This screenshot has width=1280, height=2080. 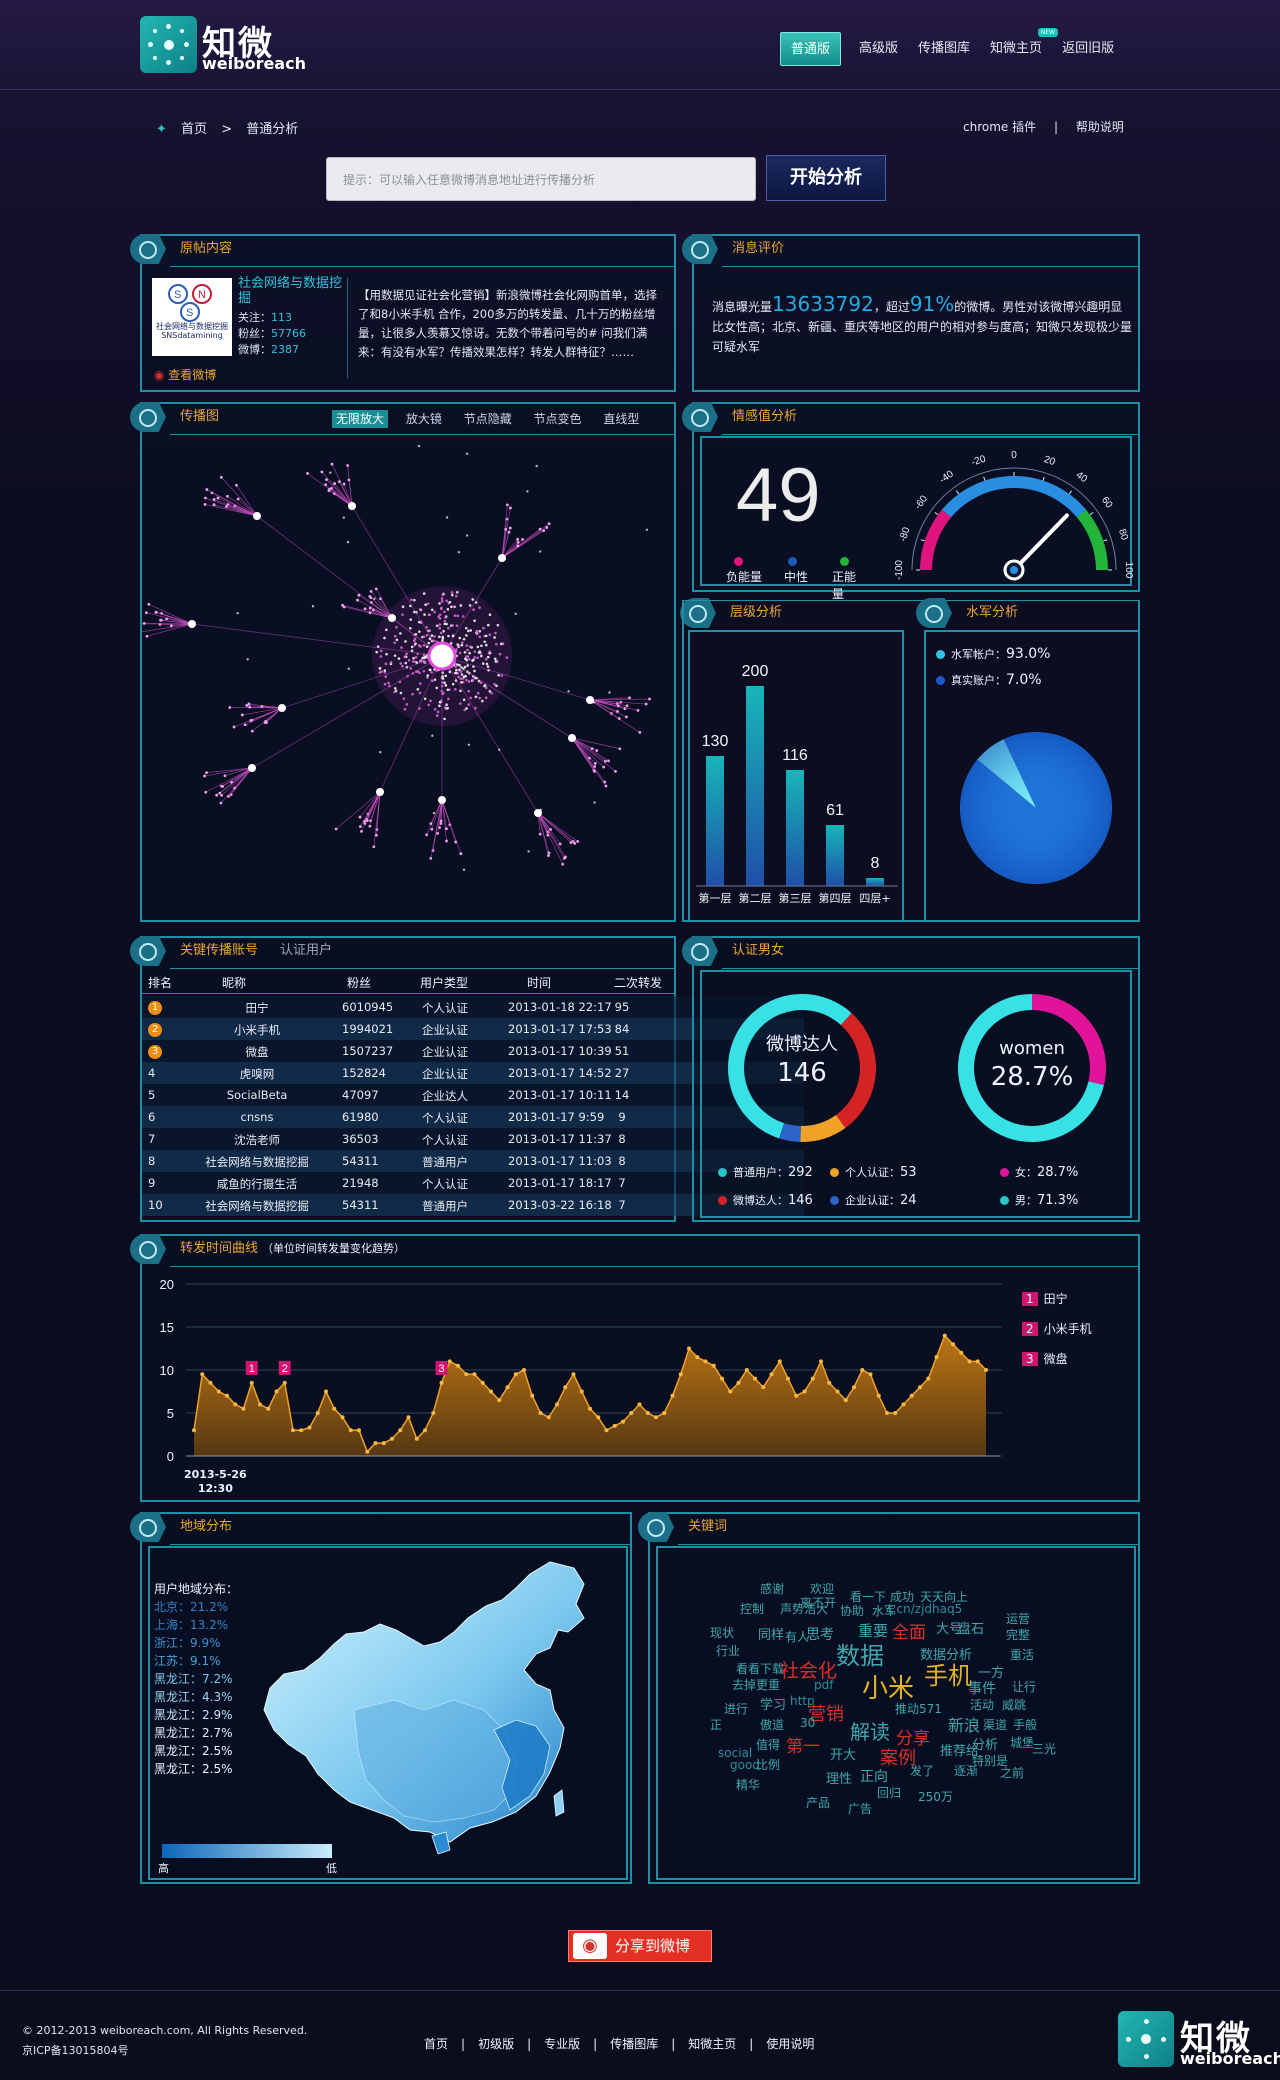 What do you see at coordinates (922, 1771) in the screenshot?
I see `keyword: 发了` at bounding box center [922, 1771].